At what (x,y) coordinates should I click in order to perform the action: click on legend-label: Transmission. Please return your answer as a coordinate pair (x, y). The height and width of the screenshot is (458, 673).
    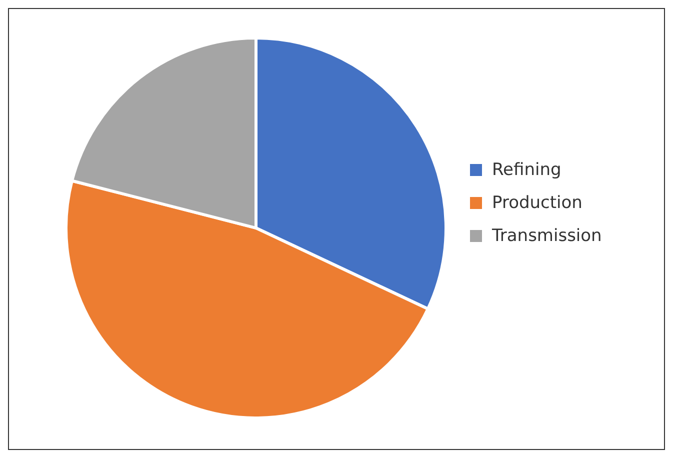
    Looking at the image, I should click on (546, 236).